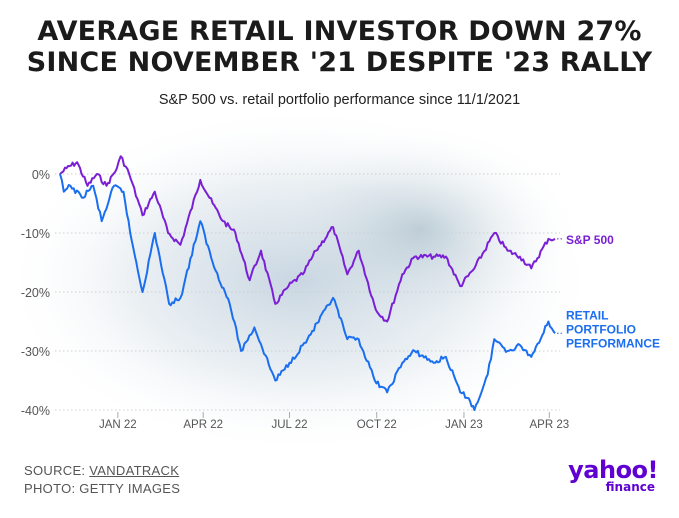 This screenshot has height=518, width=679. What do you see at coordinates (41, 175) in the screenshot?
I see `y-tick-label: 0%` at bounding box center [41, 175].